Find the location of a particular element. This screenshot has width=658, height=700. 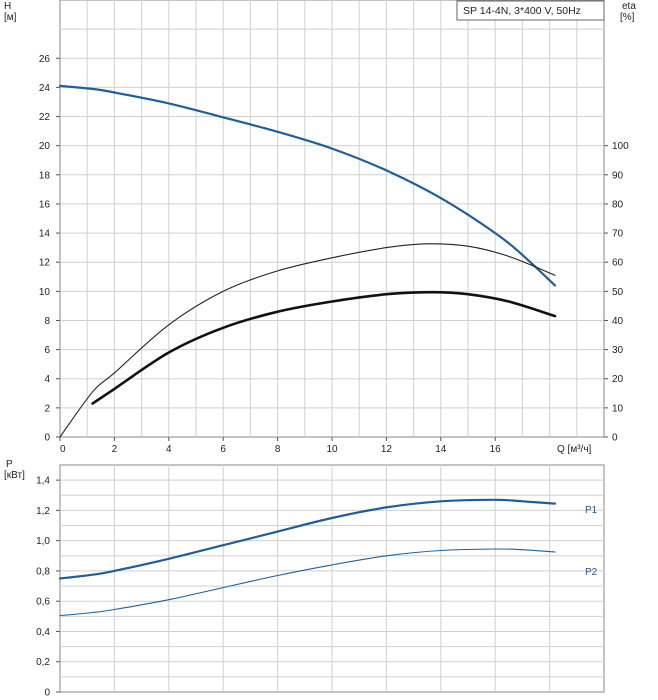

y-tick-label: 14 is located at coordinates (45, 234).